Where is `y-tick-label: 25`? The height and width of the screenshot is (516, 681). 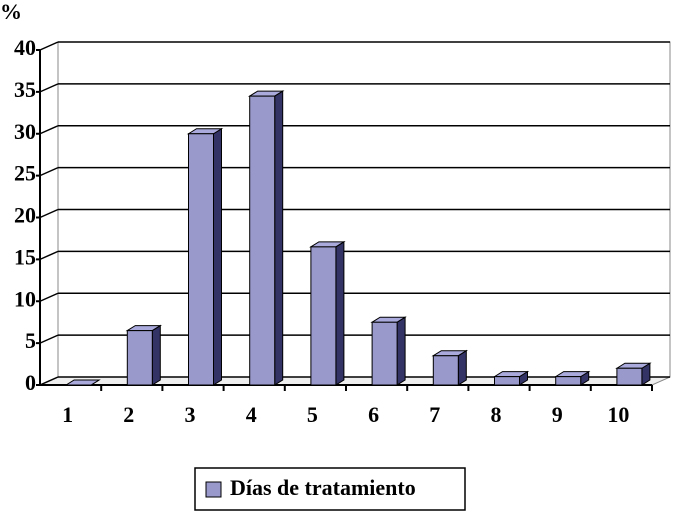
y-tick-label: 25 is located at coordinates (25, 173).